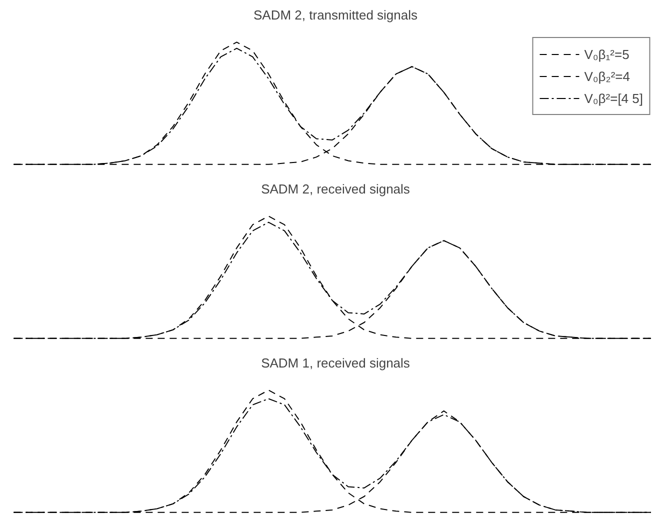 This screenshot has width=670, height=524. Describe the element at coordinates (607, 54) in the screenshot. I see `legend-label: V₀β₁²=5` at that location.